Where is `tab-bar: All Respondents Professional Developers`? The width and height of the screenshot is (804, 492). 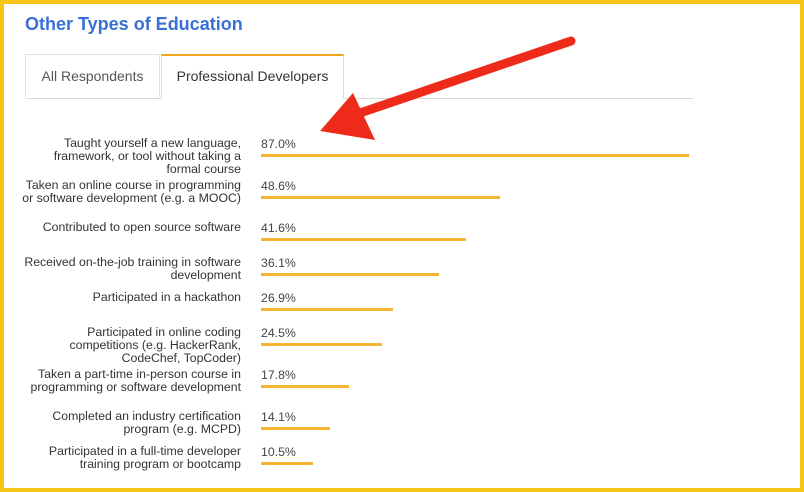
tab-bar: All Respondents Professional Developers is located at coordinates (359, 76).